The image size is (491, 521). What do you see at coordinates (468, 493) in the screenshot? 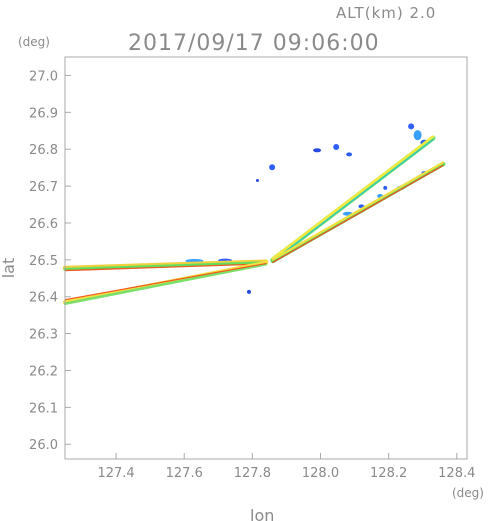
I see `x-unit-label: (deg)` at bounding box center [468, 493].